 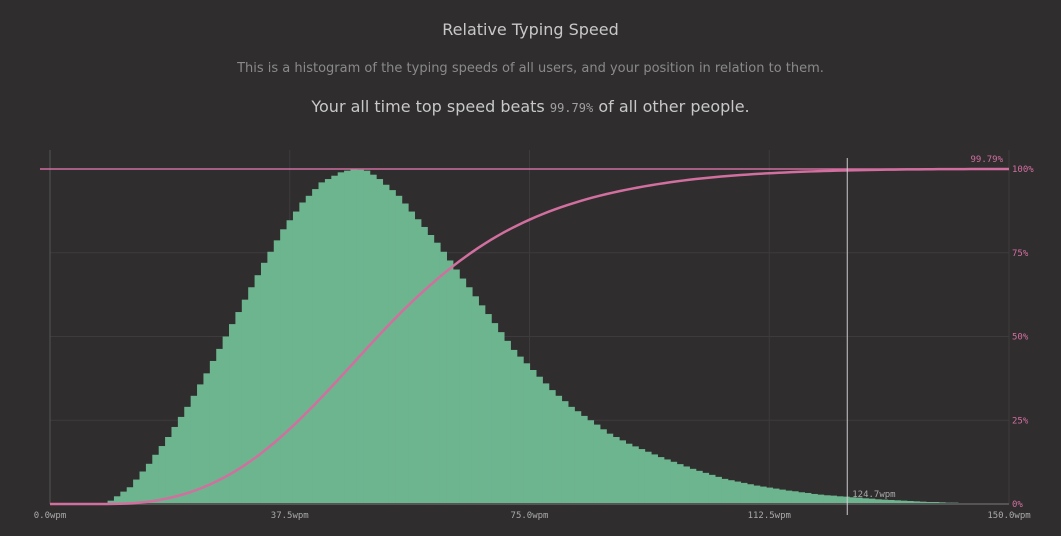 I want to click on beats-suffix: of all other people., so click(x=674, y=106).